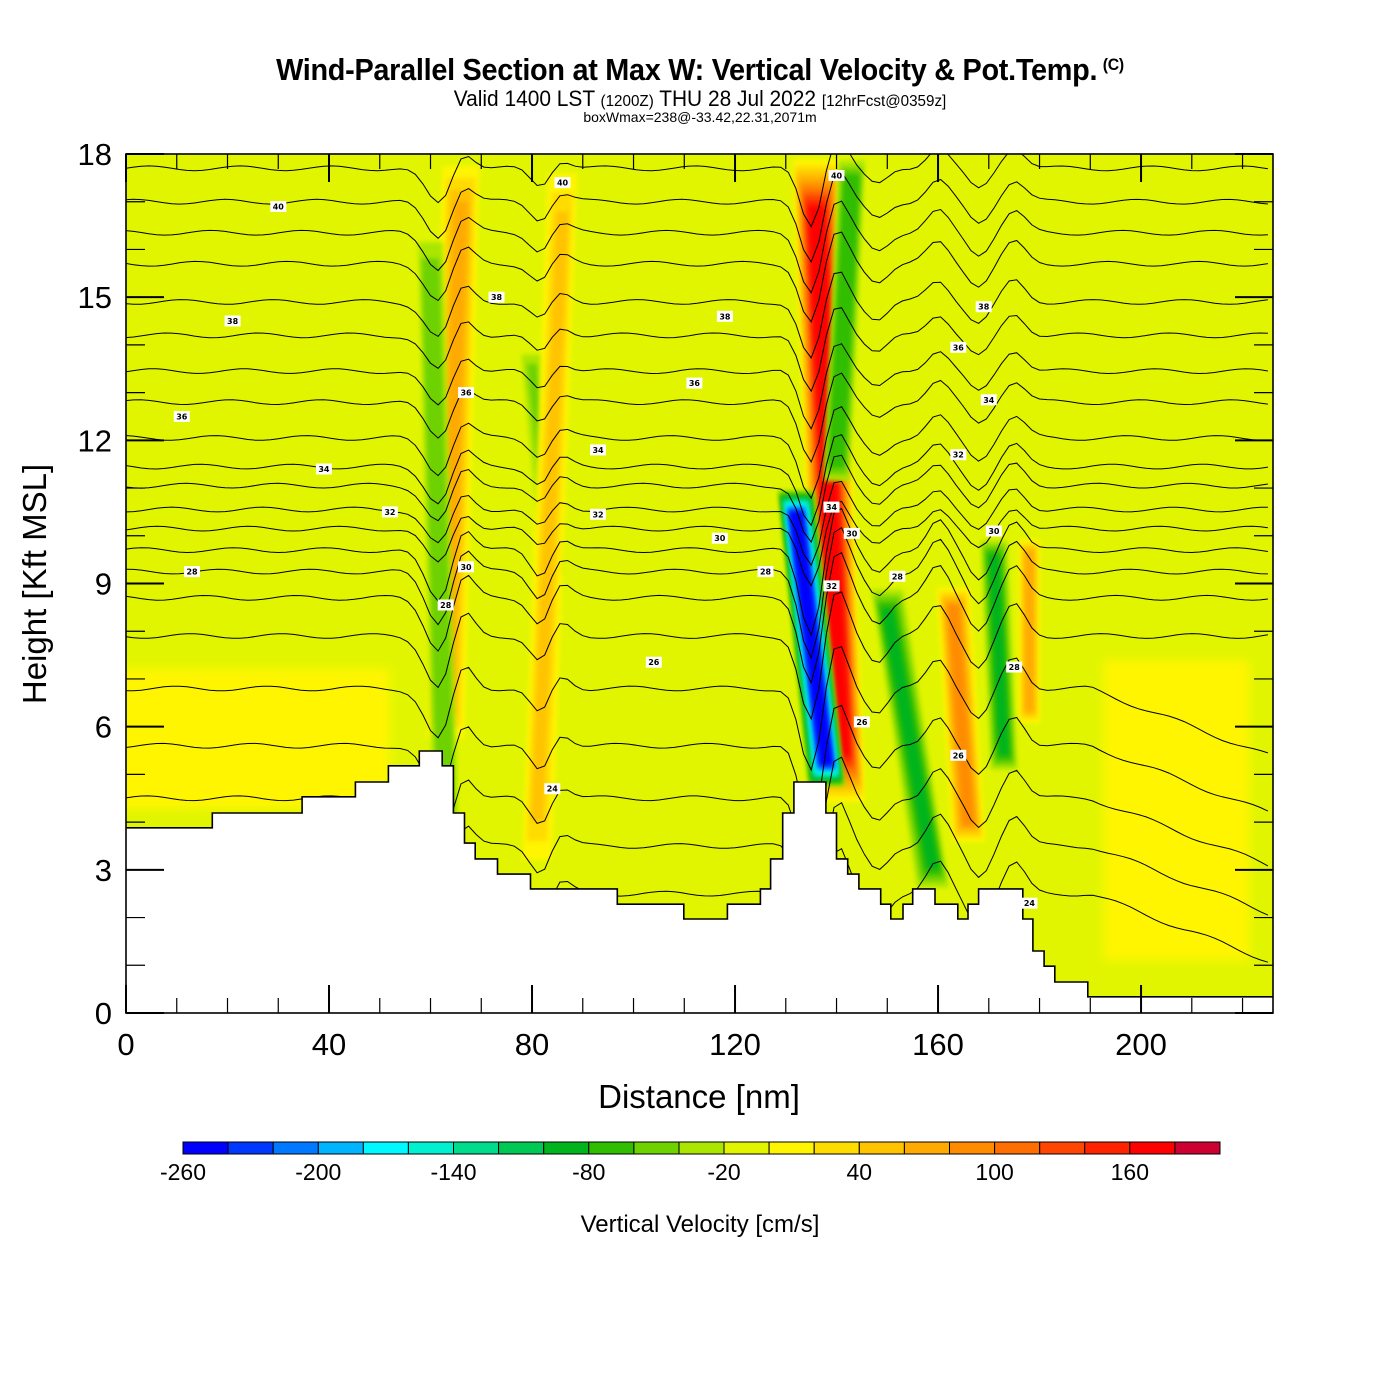  What do you see at coordinates (329, 1044) in the screenshot?
I see `x-tick-label: 40` at bounding box center [329, 1044].